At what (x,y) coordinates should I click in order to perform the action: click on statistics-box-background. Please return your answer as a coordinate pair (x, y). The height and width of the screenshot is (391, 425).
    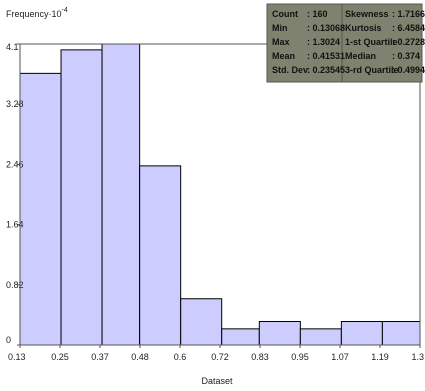
    Looking at the image, I should click on (344, 43).